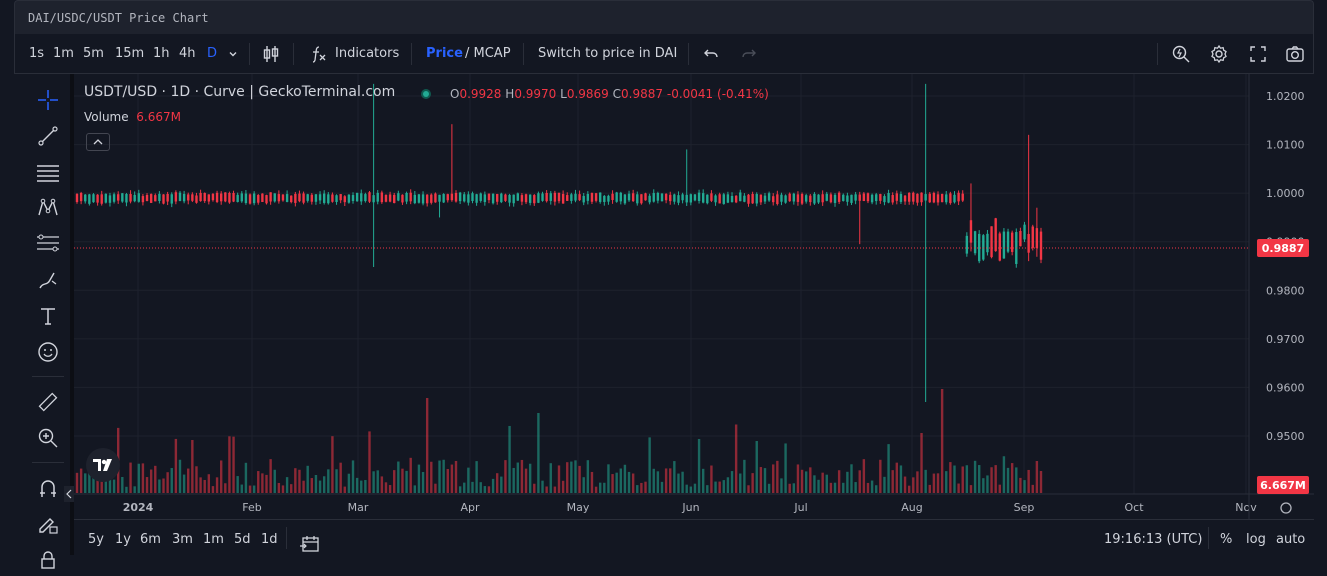 The width and height of the screenshot is (1327, 576). I want to click on interval-d: D, so click(212, 53).